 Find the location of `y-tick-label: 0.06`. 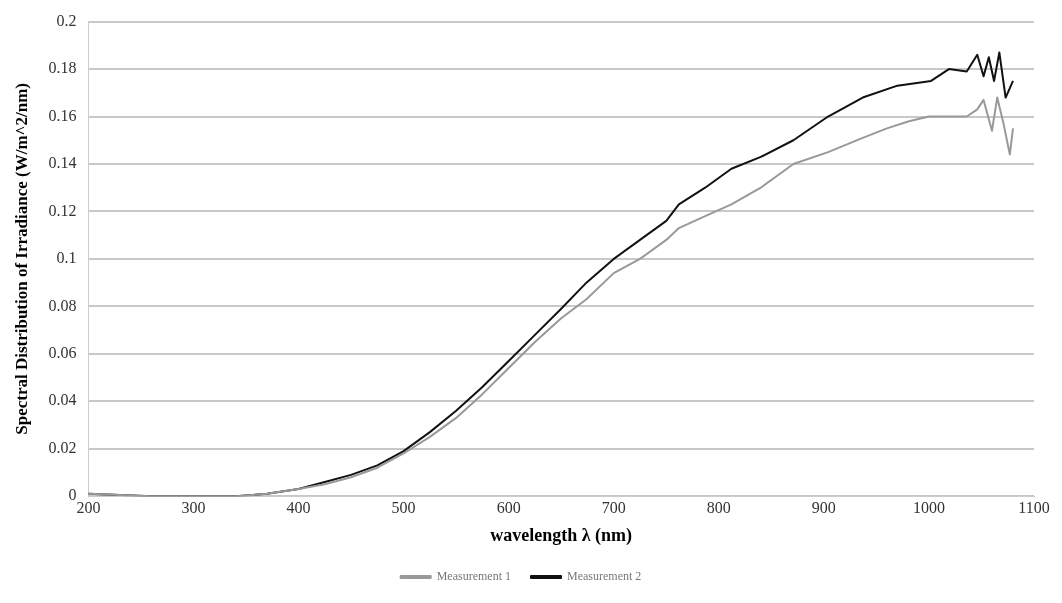

y-tick-label: 0.06 is located at coordinates (62, 353).